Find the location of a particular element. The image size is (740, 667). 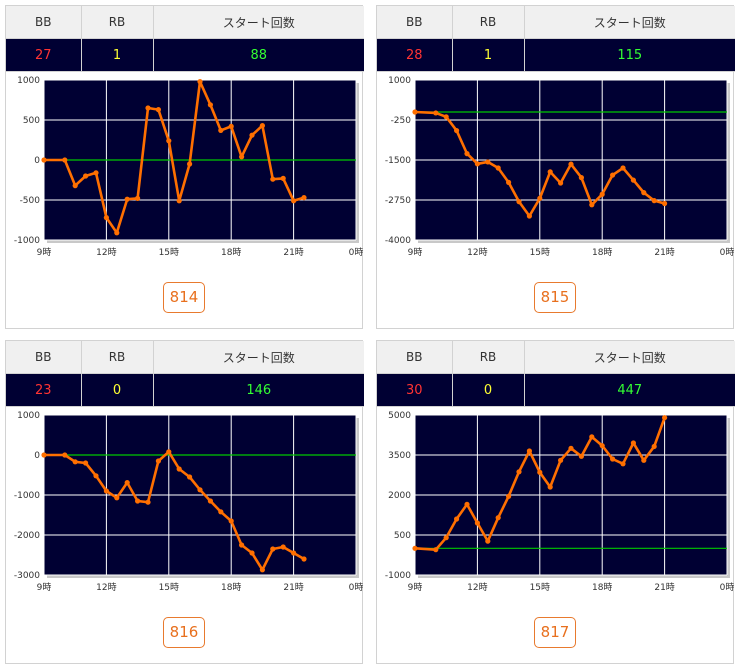

stats-table: BB RB スタート回数 28 1 115 is located at coordinates (556, 39).